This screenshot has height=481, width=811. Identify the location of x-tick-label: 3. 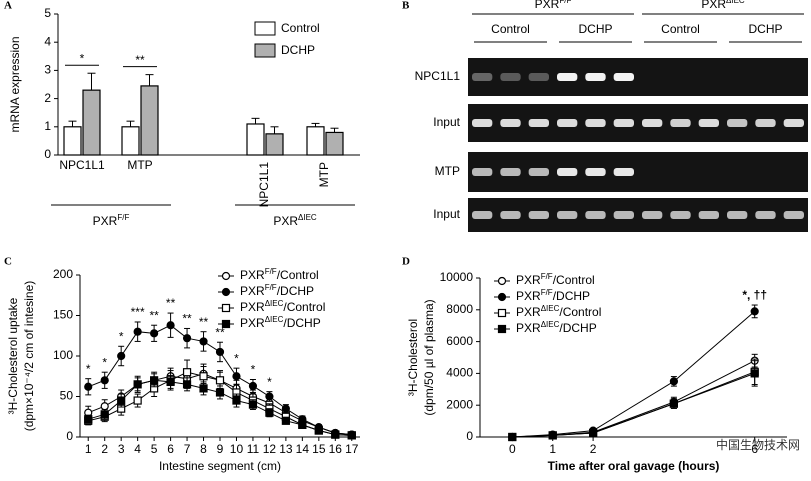
(121, 449).